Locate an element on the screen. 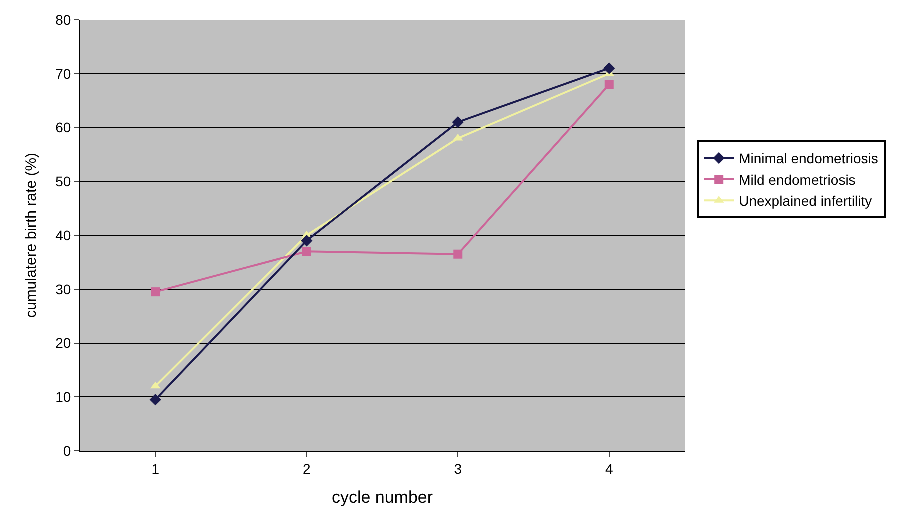  y-tick-label: 30 is located at coordinates (64, 289).